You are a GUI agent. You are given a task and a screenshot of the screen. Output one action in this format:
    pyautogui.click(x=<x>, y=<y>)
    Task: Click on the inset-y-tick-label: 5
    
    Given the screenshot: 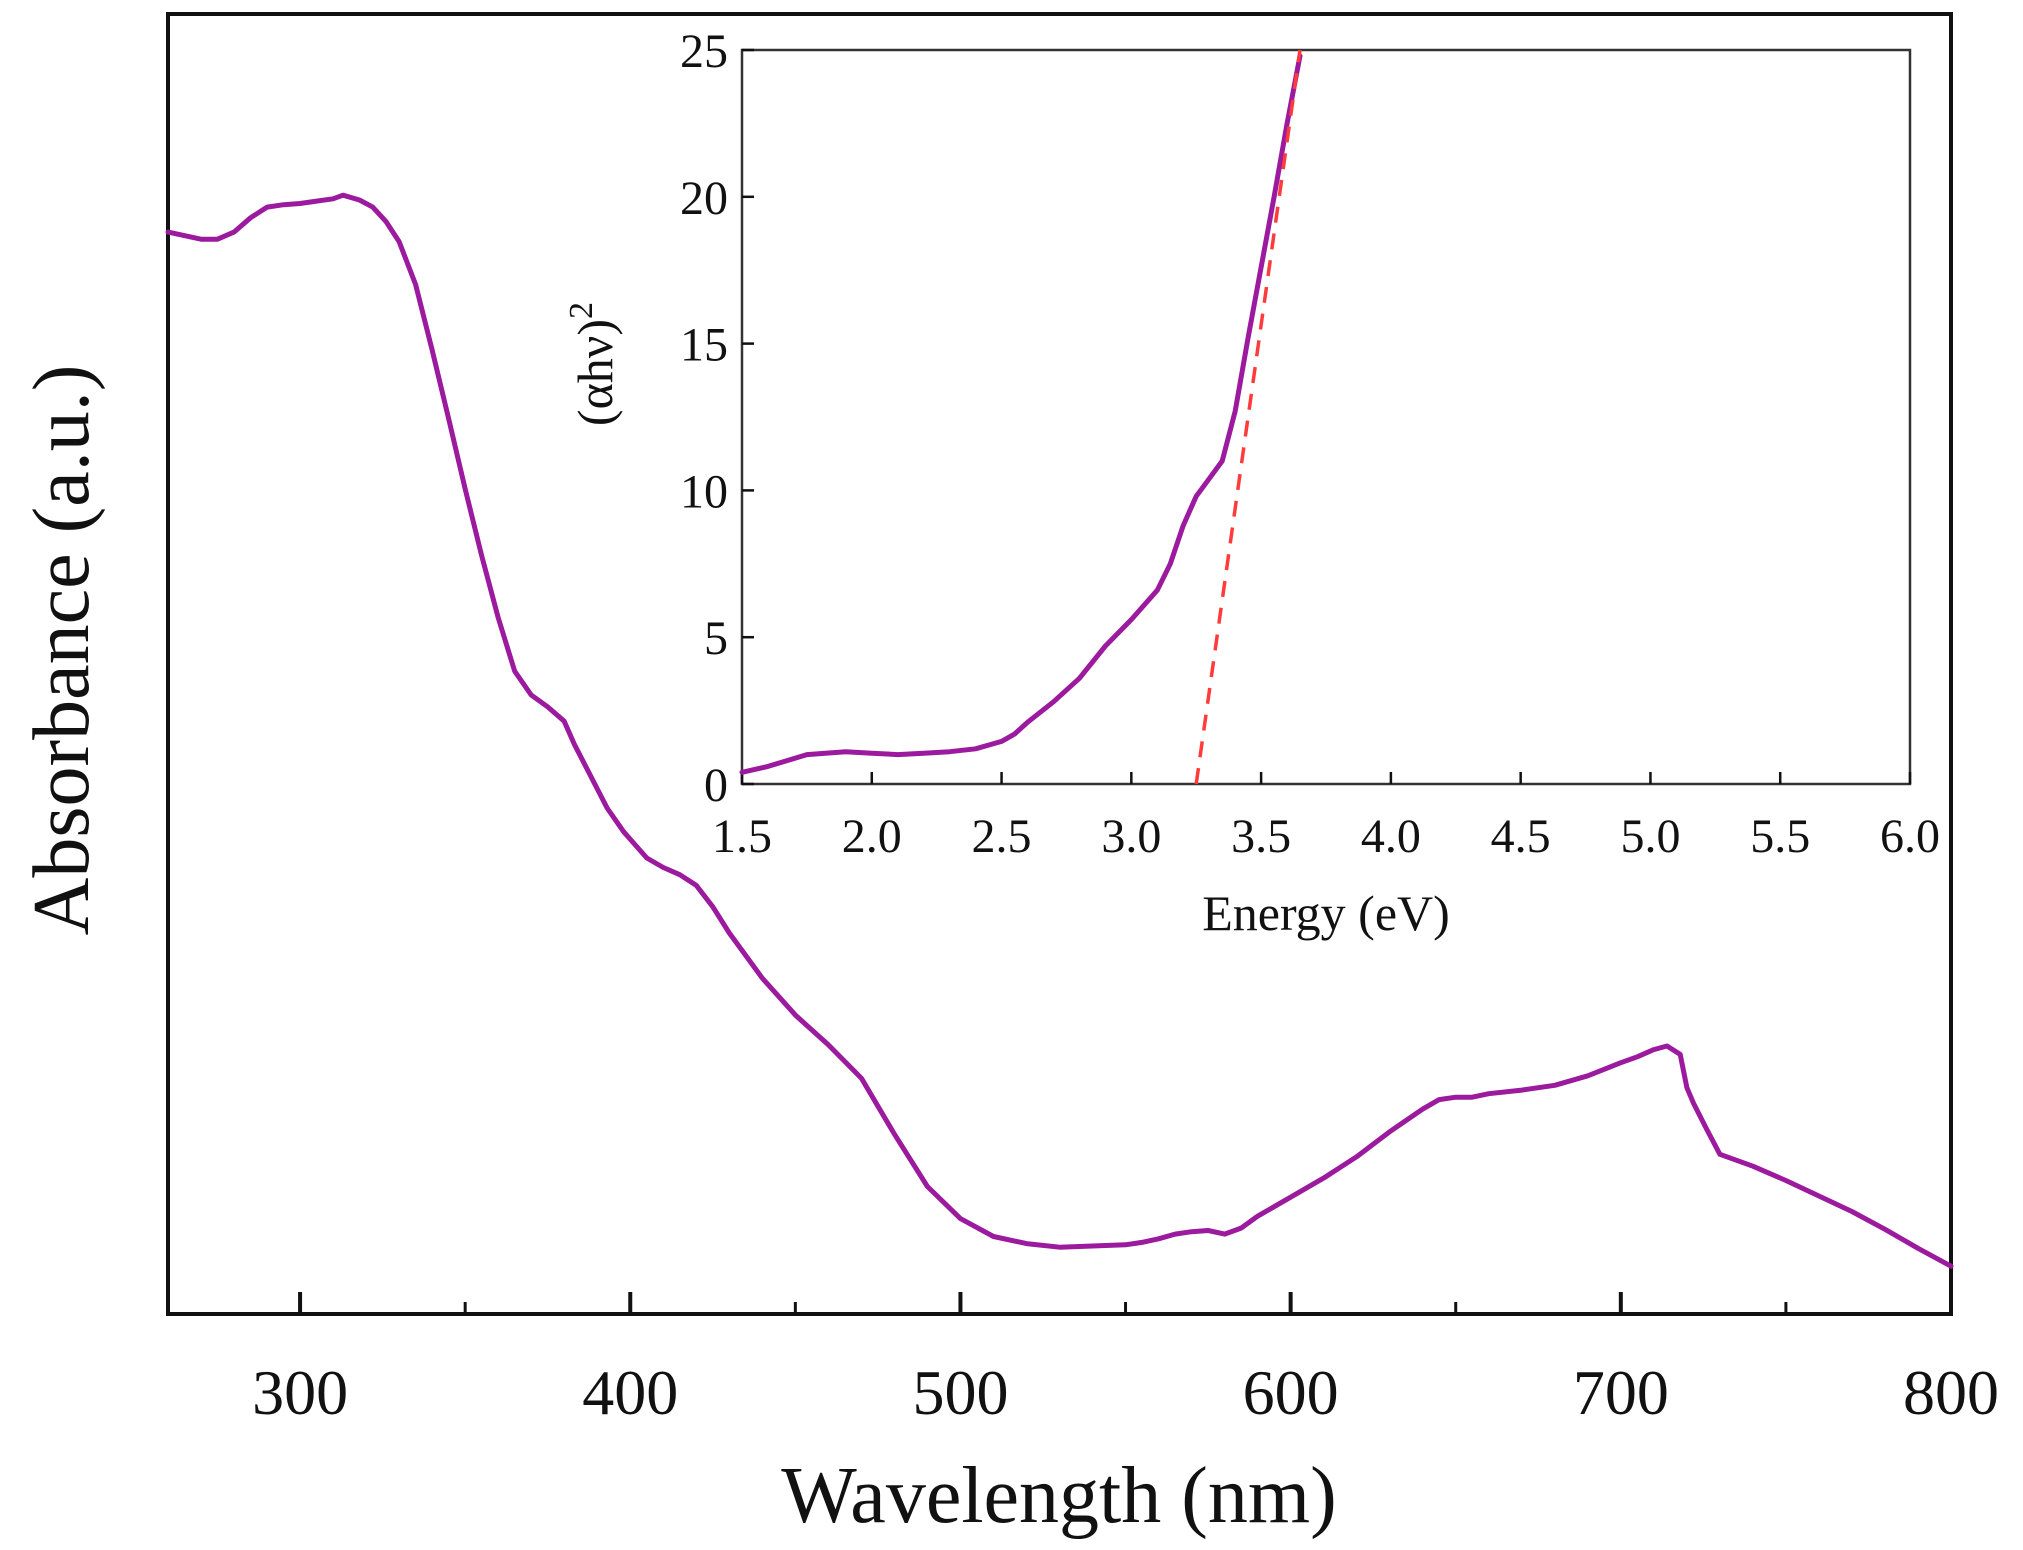 What is the action you would take?
    pyautogui.click(x=716, y=638)
    